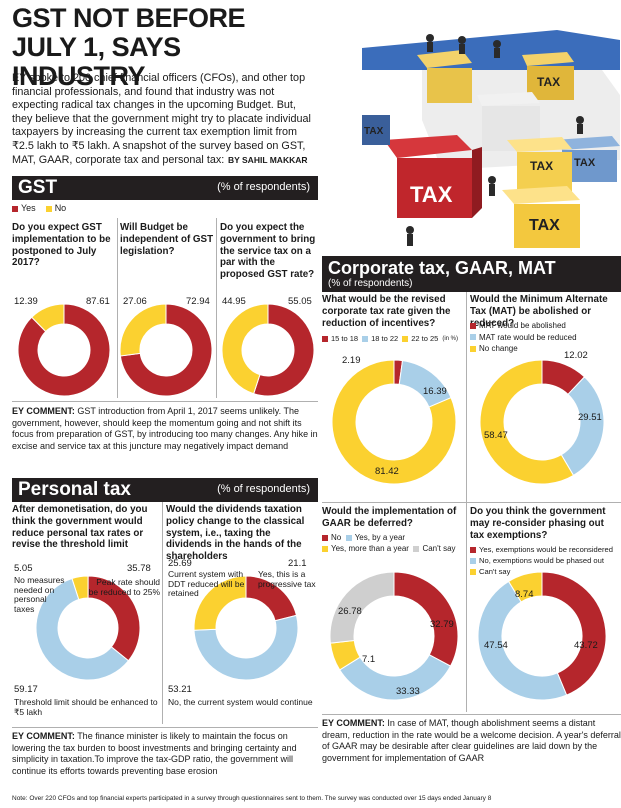 The width and height of the screenshot is (621, 808). What do you see at coordinates (165, 188) in the screenshot?
I see `gst-section-bar: GST (% of respondents)` at bounding box center [165, 188].